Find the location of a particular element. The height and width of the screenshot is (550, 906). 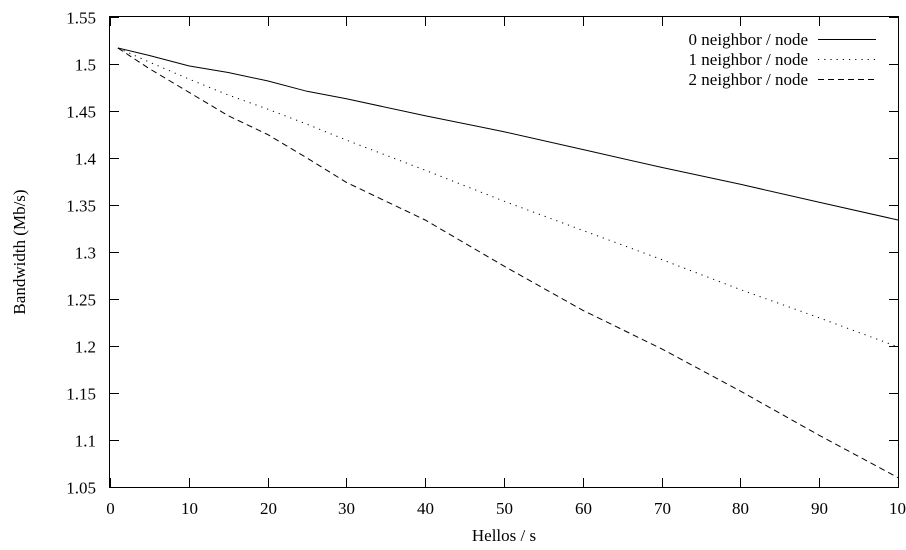

y-tick-label: 1.2 is located at coordinates (85, 347).